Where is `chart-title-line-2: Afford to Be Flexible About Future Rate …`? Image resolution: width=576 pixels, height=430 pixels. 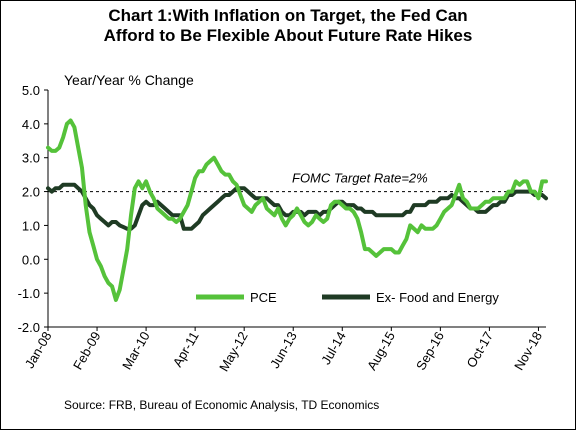
chart-title-line-2: Afford to Be Flexible About Future Rate … is located at coordinates (288, 35).